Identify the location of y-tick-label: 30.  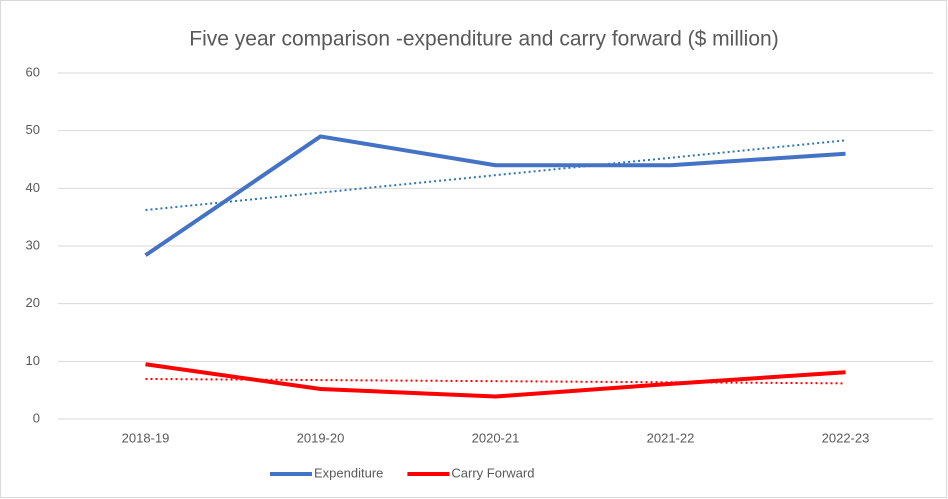
(33, 244).